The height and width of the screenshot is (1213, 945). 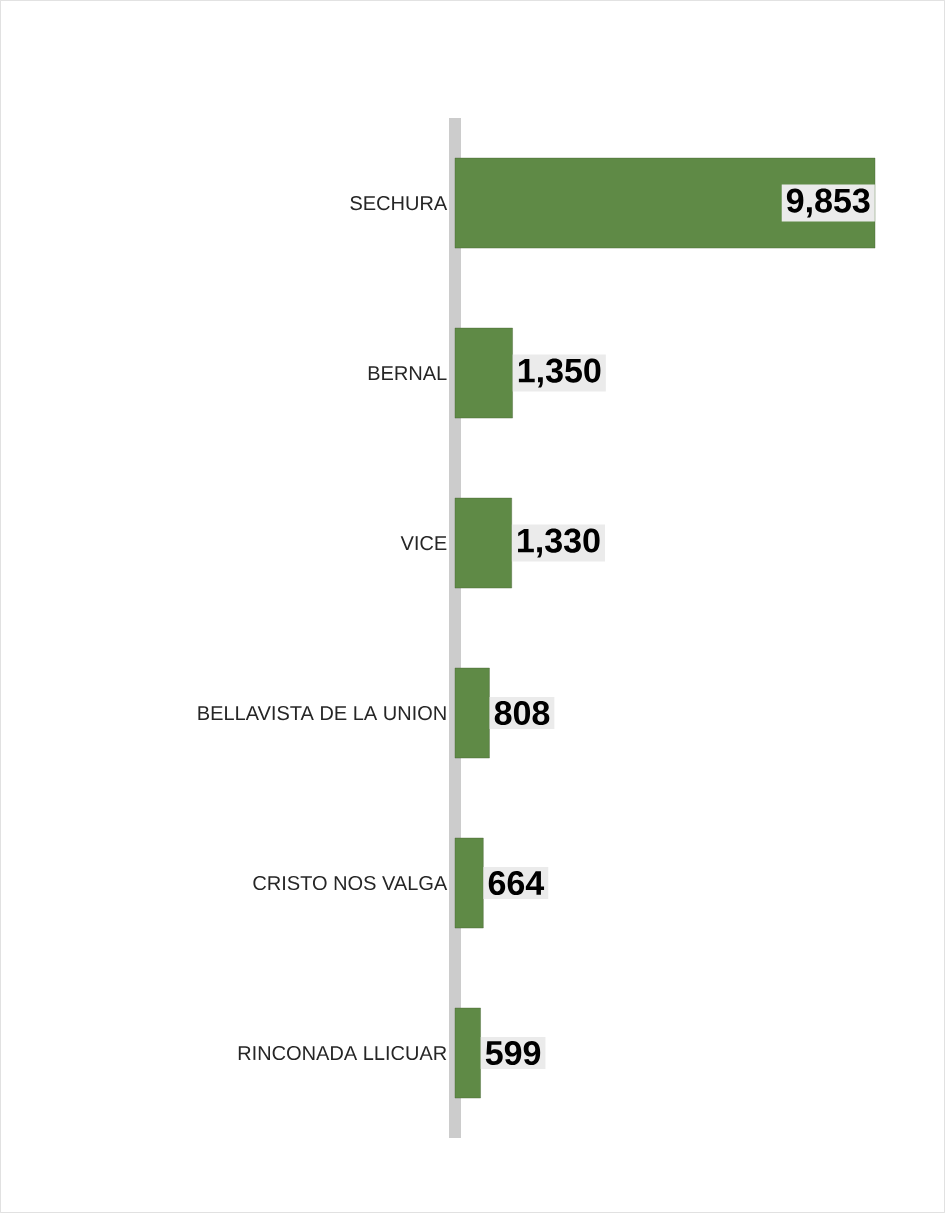 I want to click on y-tick-label: SECHURA, so click(x=399, y=203).